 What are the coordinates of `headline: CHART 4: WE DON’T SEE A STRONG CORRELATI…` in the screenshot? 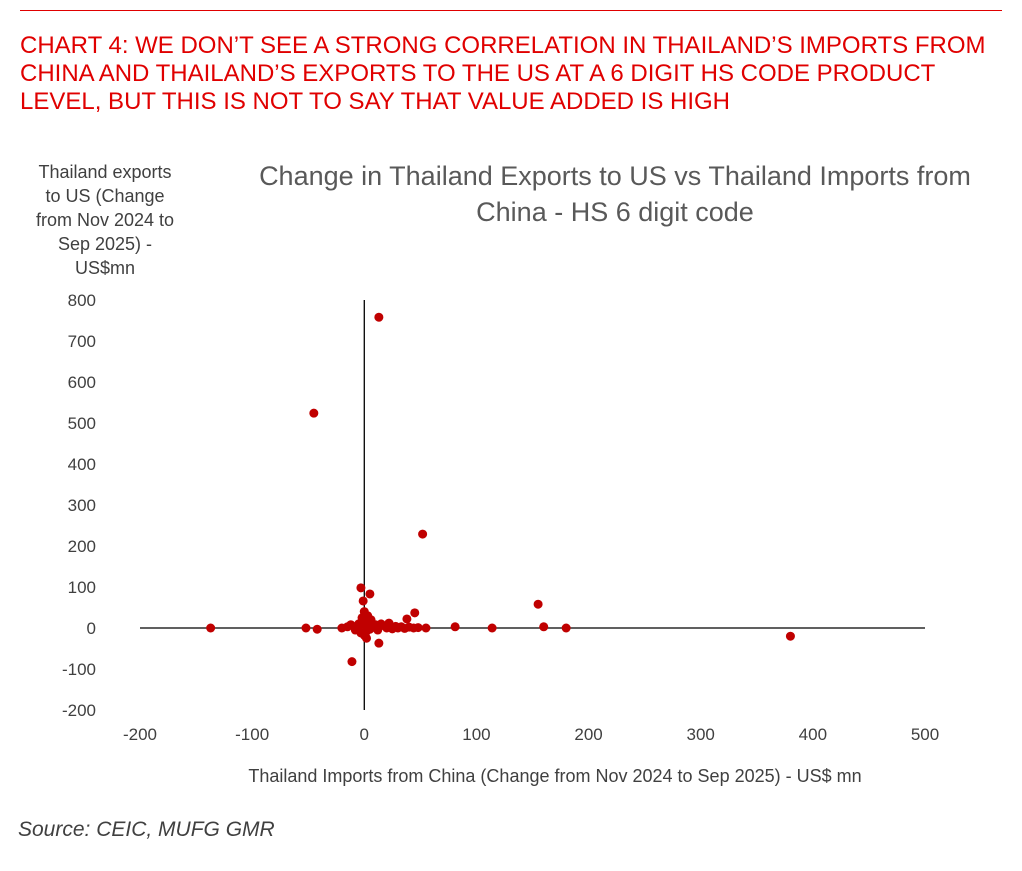 It's located at (503, 73).